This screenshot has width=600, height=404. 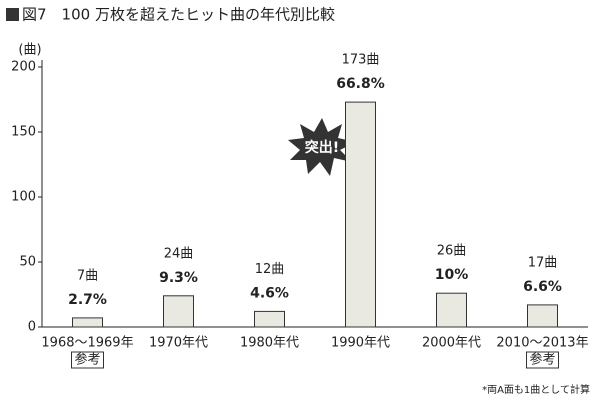 What do you see at coordinates (87, 300) in the screenshot?
I see `percent-label: 2.7%` at bounding box center [87, 300].